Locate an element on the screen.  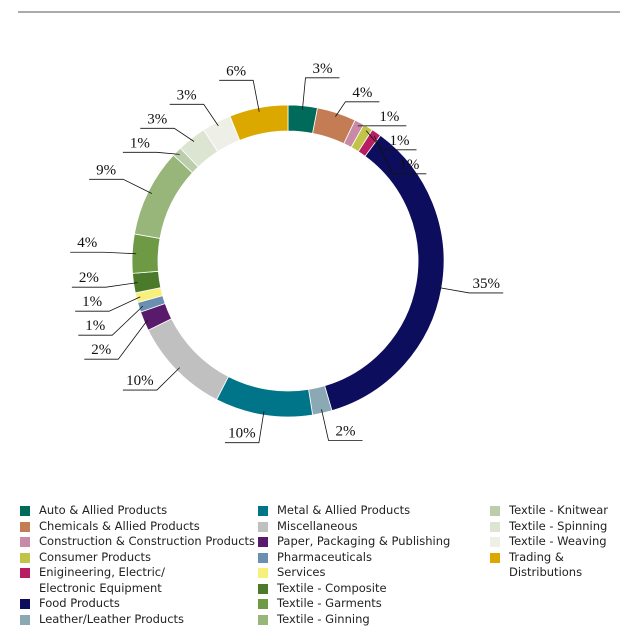
legend-label: Textile - Garments is located at coordinates (329, 603).